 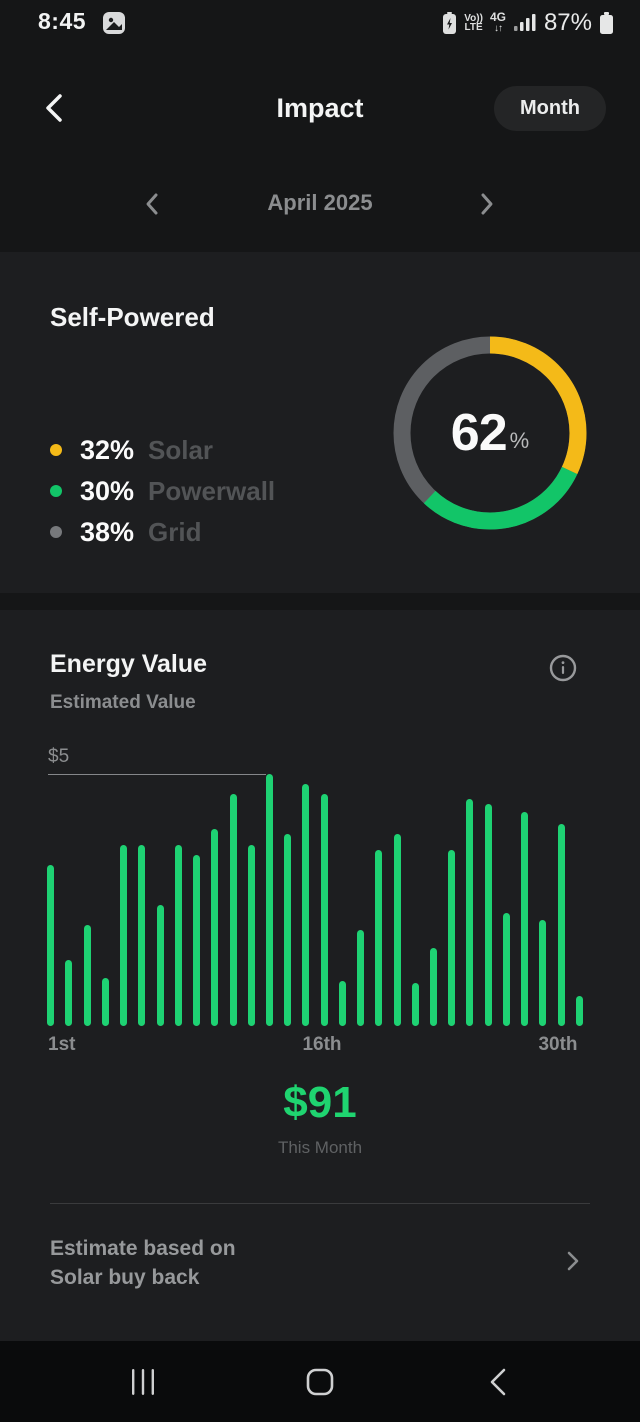 I want to click on reference-line-label: $5, so click(x=59, y=756).